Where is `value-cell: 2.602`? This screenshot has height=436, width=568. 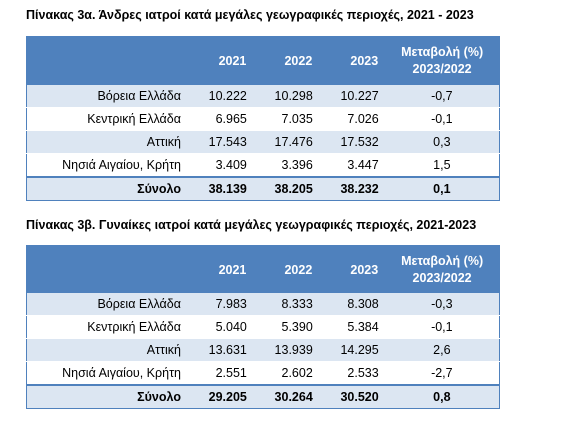
value-cell: 2.602 is located at coordinates (285, 373).